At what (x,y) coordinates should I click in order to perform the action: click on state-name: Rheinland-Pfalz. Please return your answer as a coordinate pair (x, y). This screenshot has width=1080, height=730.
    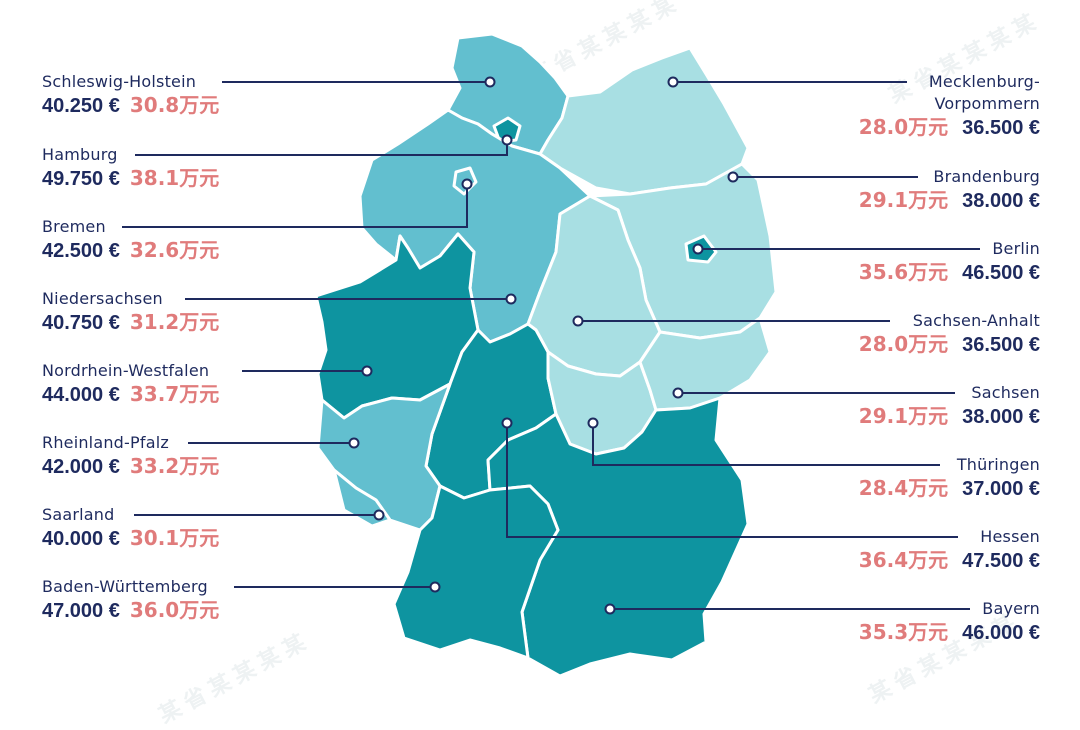
    Looking at the image, I should click on (105, 442).